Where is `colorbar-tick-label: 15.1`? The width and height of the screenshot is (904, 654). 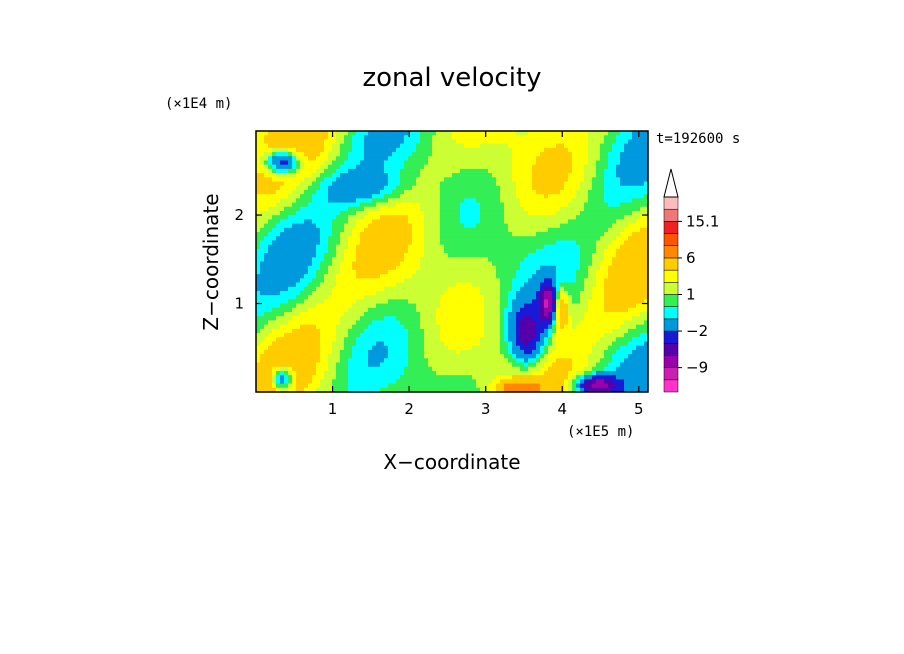 colorbar-tick-label: 15.1 is located at coordinates (702, 221).